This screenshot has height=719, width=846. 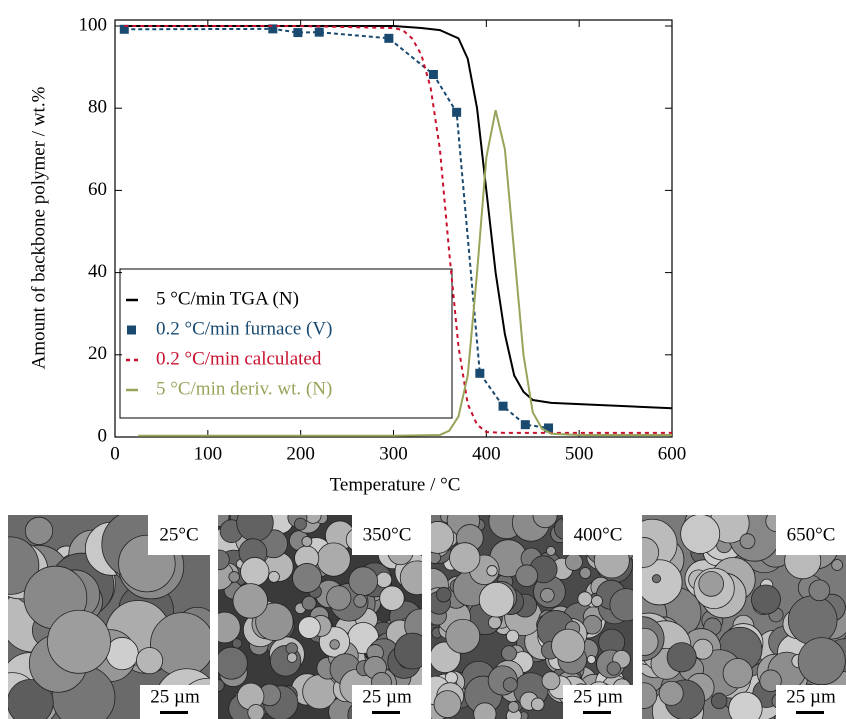 What do you see at coordinates (239, 358) in the screenshot?
I see `legend-label: 0.2 °C/min calculated` at bounding box center [239, 358].